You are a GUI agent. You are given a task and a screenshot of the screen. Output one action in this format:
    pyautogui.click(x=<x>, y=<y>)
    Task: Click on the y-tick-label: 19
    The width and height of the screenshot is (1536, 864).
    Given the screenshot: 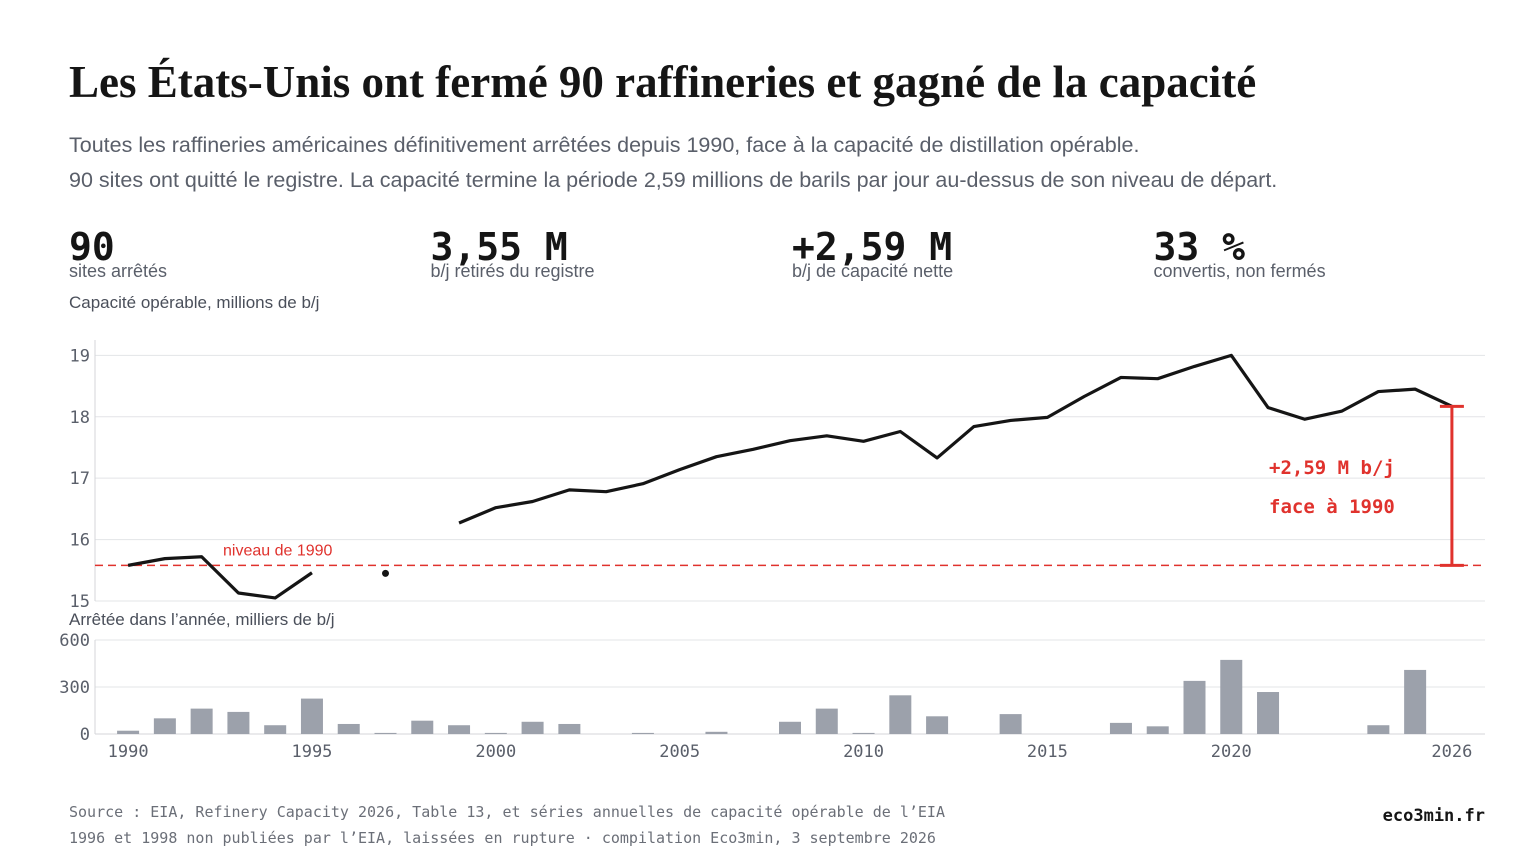 What is the action you would take?
    pyautogui.click(x=80, y=356)
    